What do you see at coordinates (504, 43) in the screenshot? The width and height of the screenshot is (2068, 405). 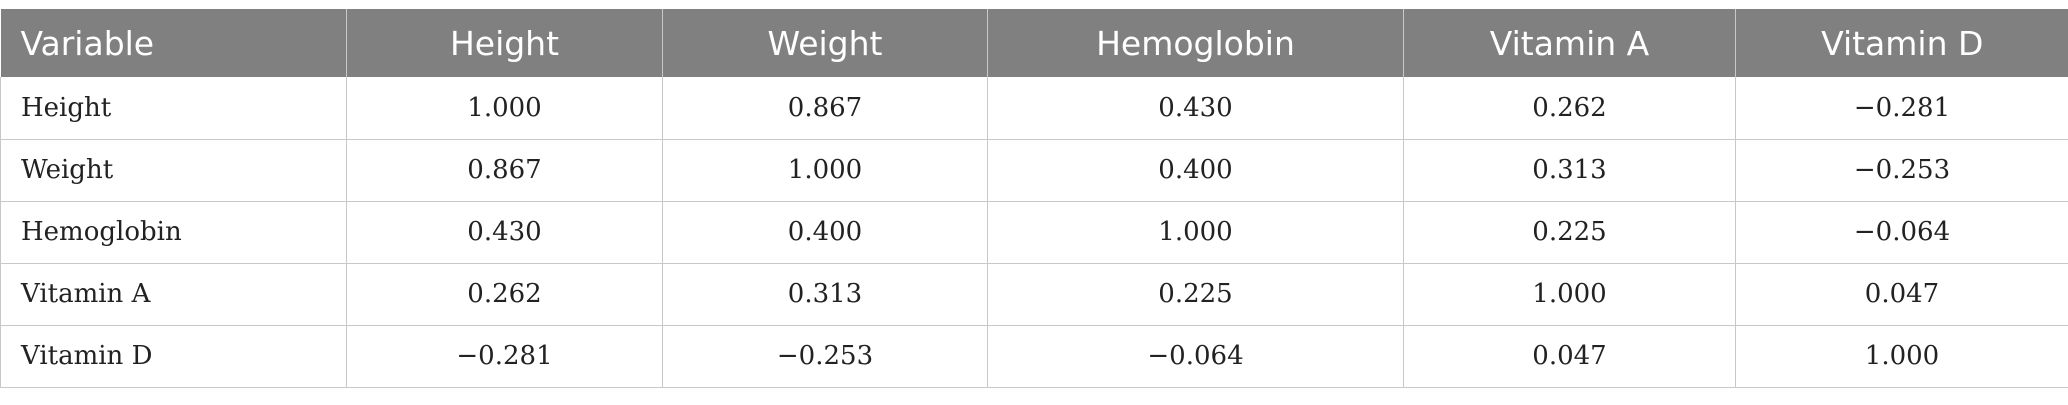 I see `header-cell-height: Height` at bounding box center [504, 43].